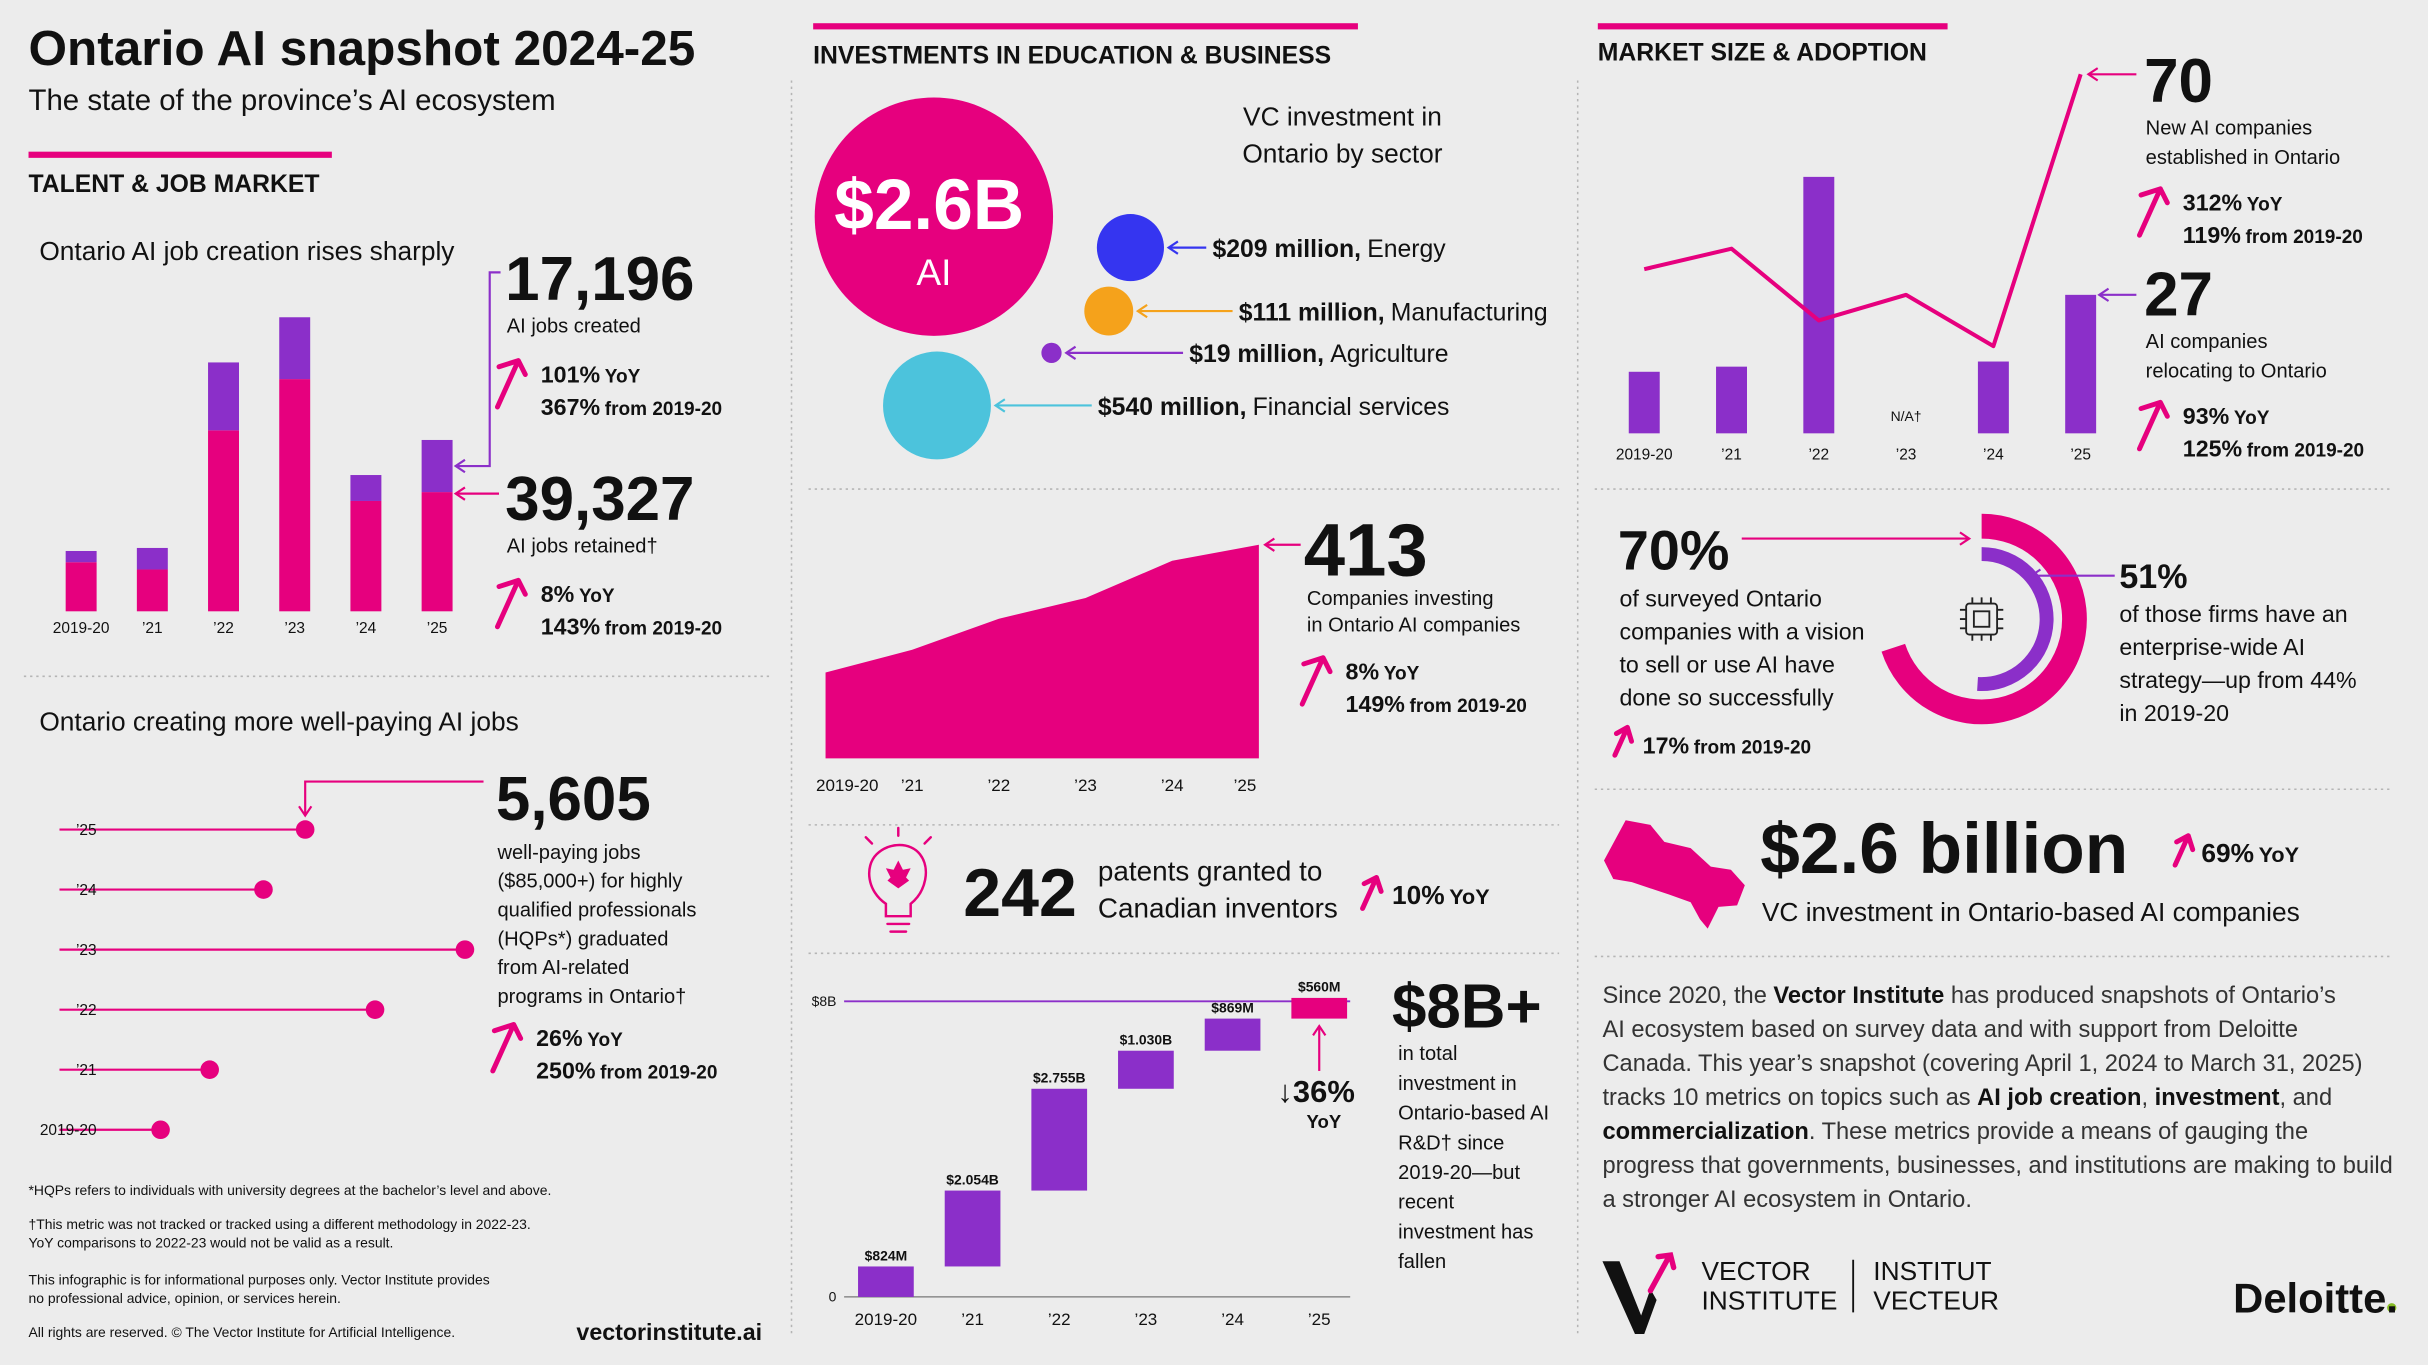 The image size is (2428, 1365). What do you see at coordinates (1451, 1143) in the screenshot?
I see `callout-text: R&D† since` at bounding box center [1451, 1143].